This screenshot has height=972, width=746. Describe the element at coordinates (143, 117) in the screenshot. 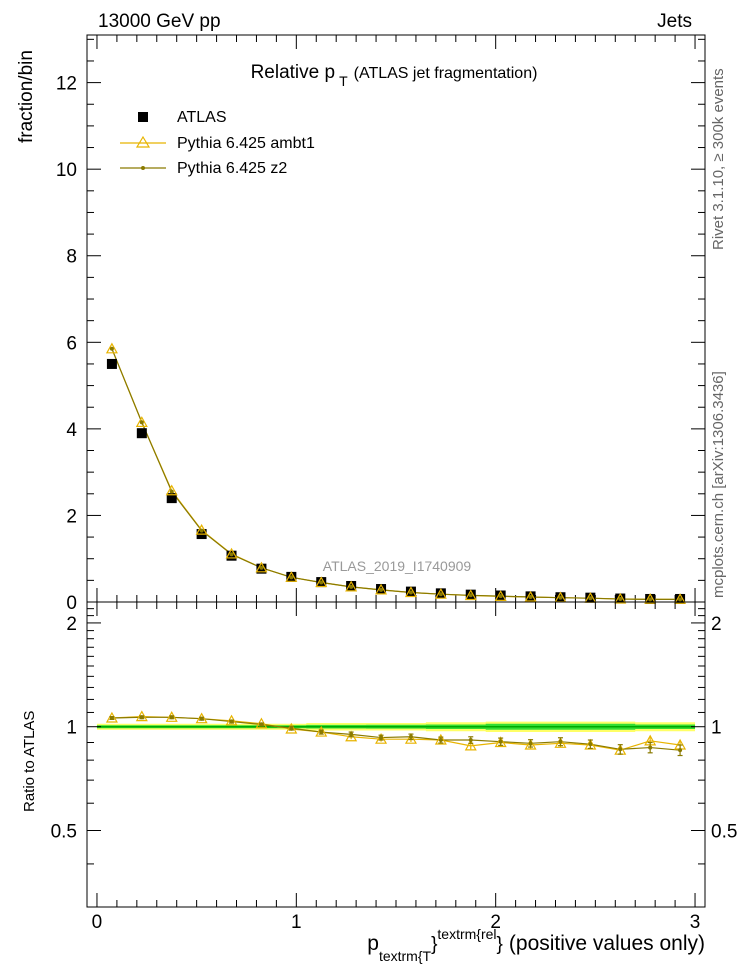

I see `legend-marker-atlas` at that location.